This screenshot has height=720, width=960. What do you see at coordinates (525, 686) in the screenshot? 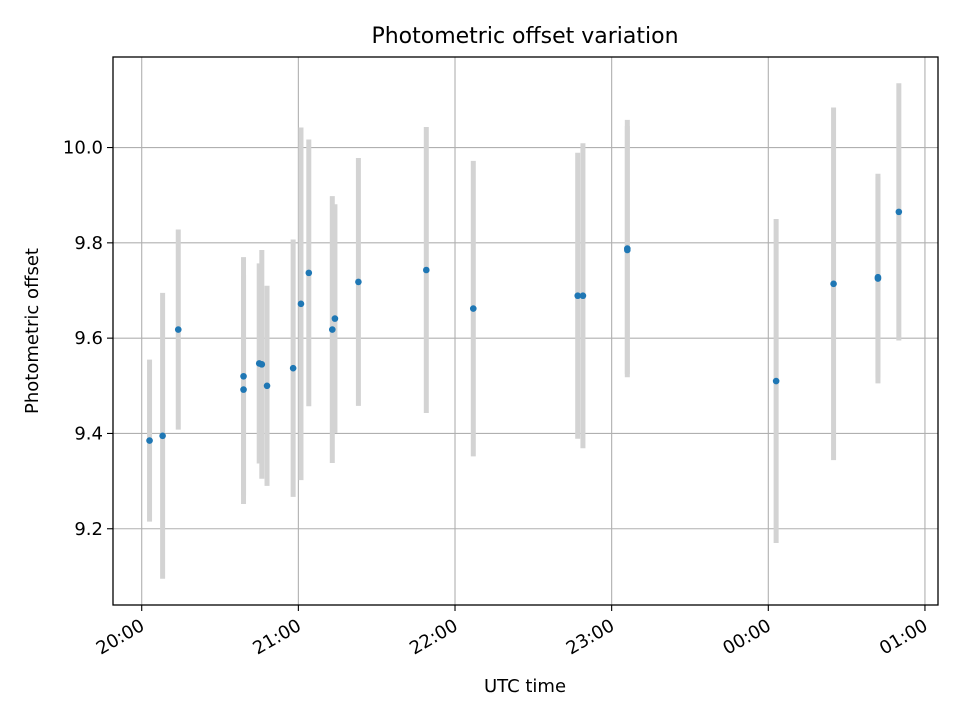
I see `x-axis-label: UTC time` at bounding box center [525, 686].